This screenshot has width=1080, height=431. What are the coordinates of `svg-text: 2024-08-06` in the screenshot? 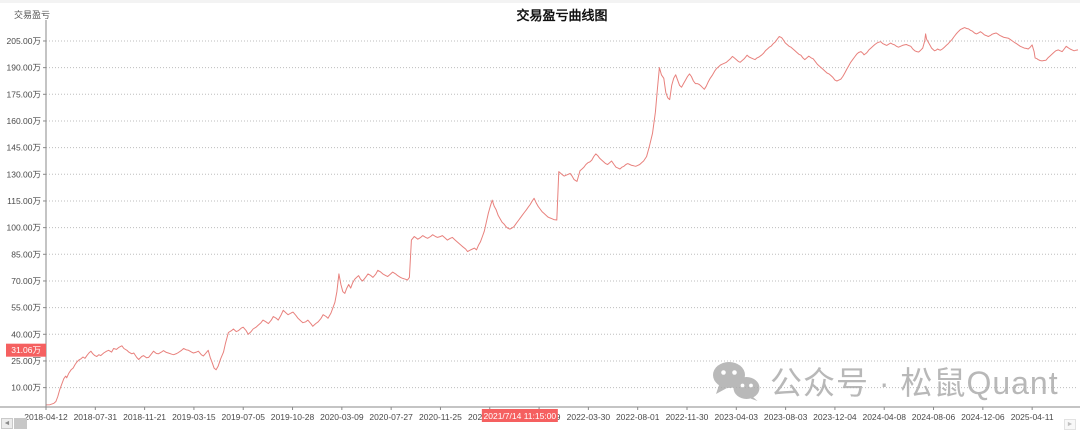 It's located at (934, 417).